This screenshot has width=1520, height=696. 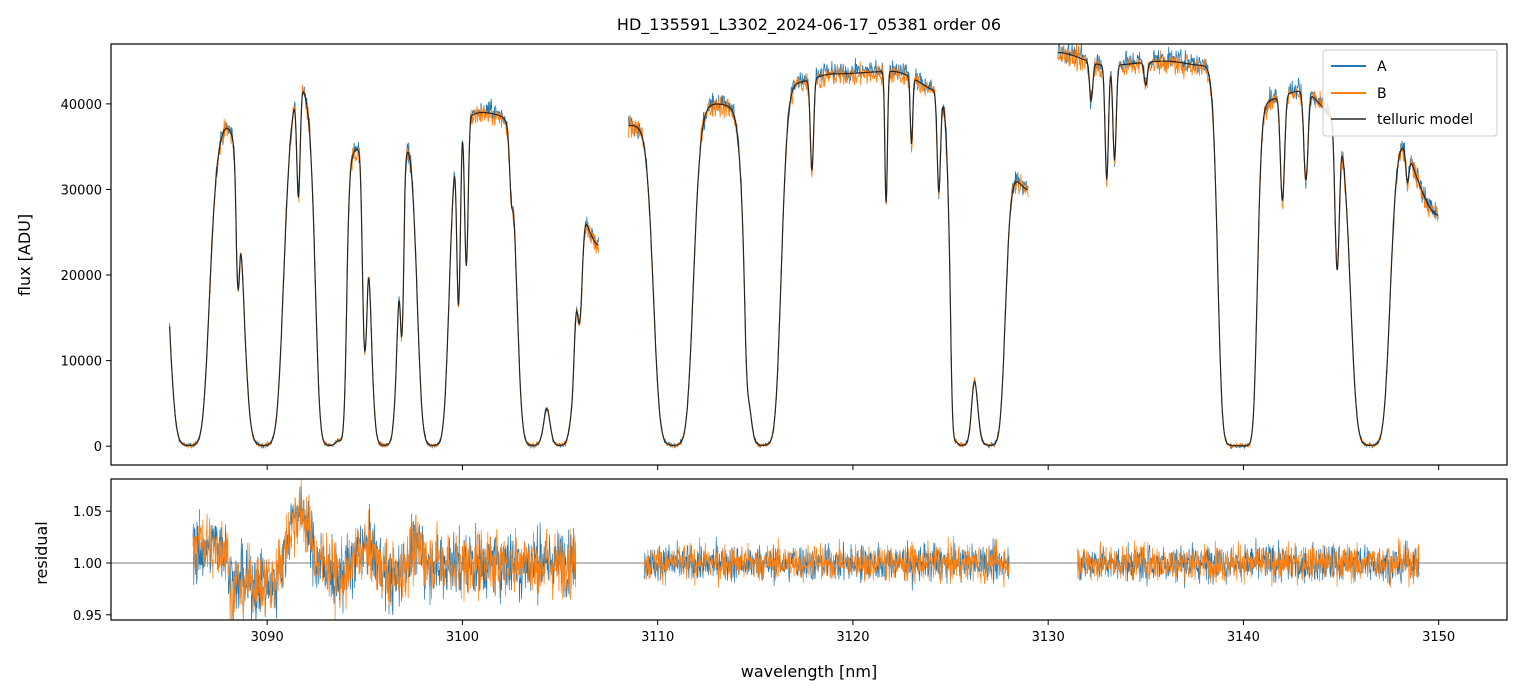 What do you see at coordinates (87, 512) in the screenshot?
I see `residual-y-tick-label: 1.05` at bounding box center [87, 512].